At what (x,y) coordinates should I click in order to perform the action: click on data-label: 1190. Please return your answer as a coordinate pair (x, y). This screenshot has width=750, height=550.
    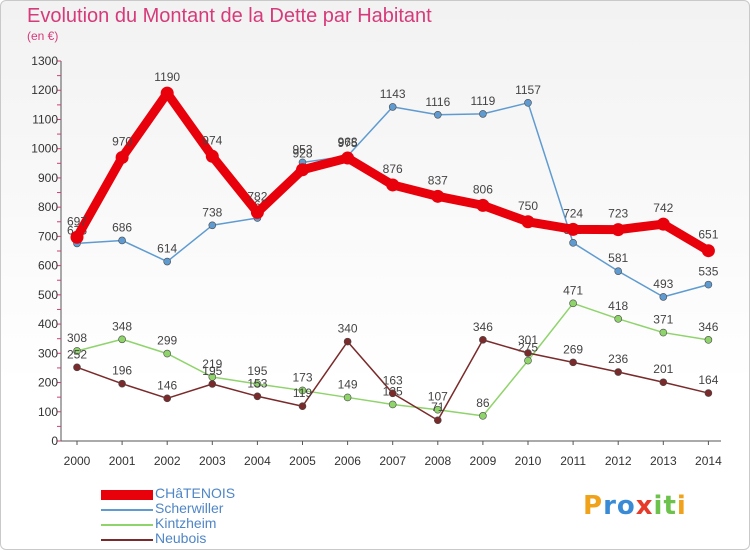
    Looking at the image, I should click on (167, 77).